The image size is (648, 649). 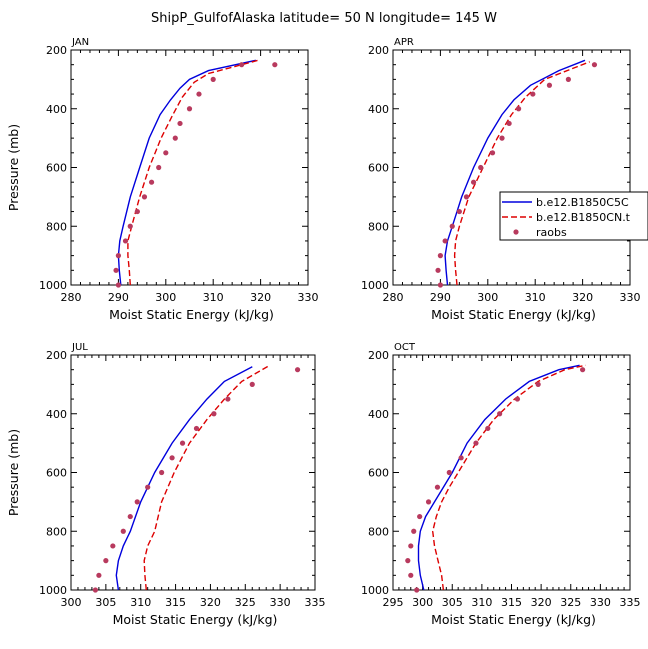 I want to click on legend: b.e12.B1850C5C b.e12.B1850CN.t raobs, so click(x=573, y=216).